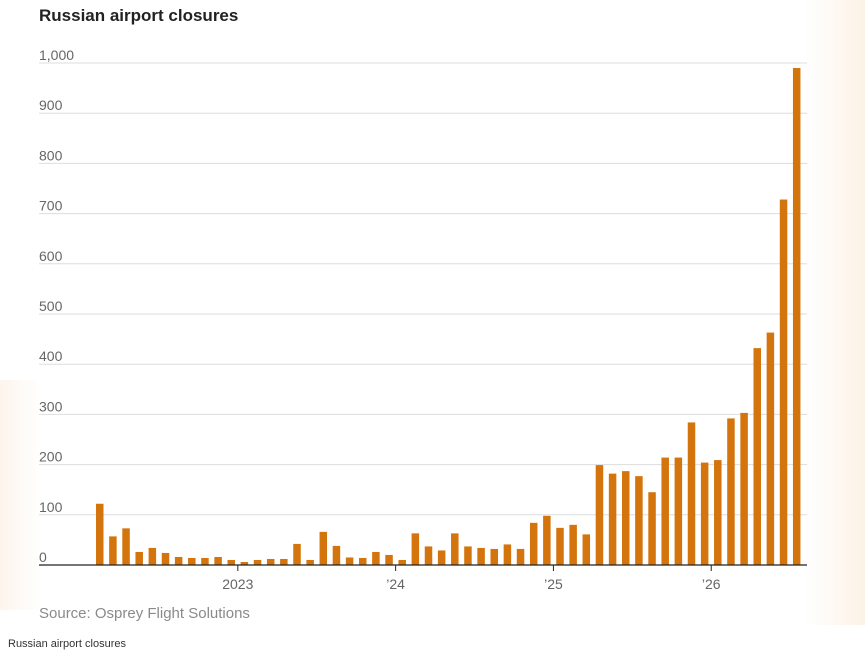 Image resolution: width=865 pixels, height=654 pixels. I want to click on y-axis-ticks: 0 100 200 300 400 500 600 700 800 900 1,000, so click(56, 306).